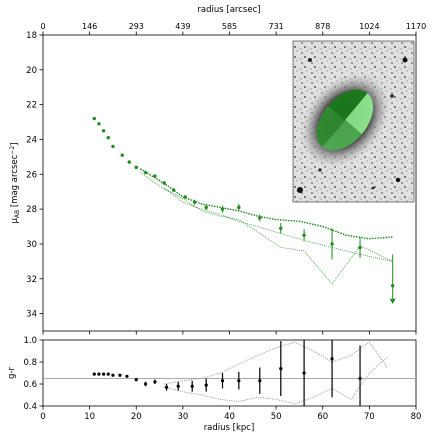 The height and width of the screenshot is (441, 432). What do you see at coordinates (136, 417) in the screenshot?
I see `x-tick-label: 20` at bounding box center [136, 417].